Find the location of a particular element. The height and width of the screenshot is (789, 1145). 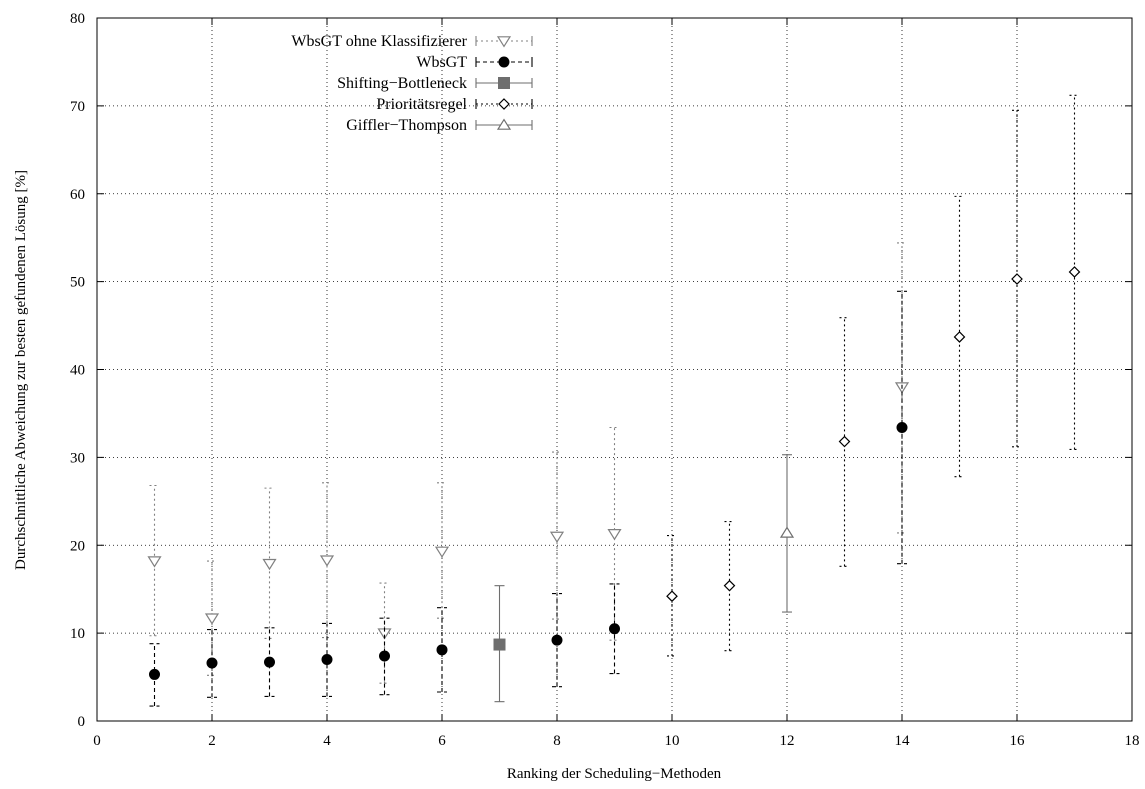

x-tick-label: 14 is located at coordinates (903, 741).